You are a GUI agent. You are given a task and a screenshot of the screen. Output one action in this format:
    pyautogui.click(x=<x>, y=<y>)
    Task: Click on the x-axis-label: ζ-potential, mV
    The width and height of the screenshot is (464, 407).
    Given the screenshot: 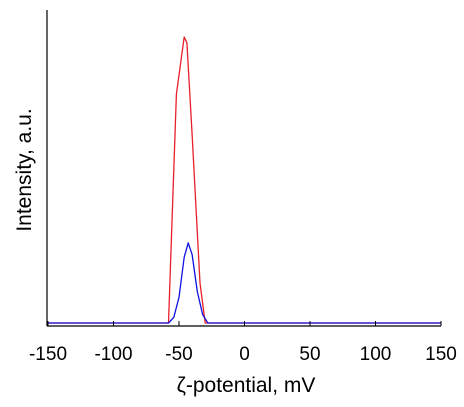 What is the action you would take?
    pyautogui.click(x=246, y=385)
    